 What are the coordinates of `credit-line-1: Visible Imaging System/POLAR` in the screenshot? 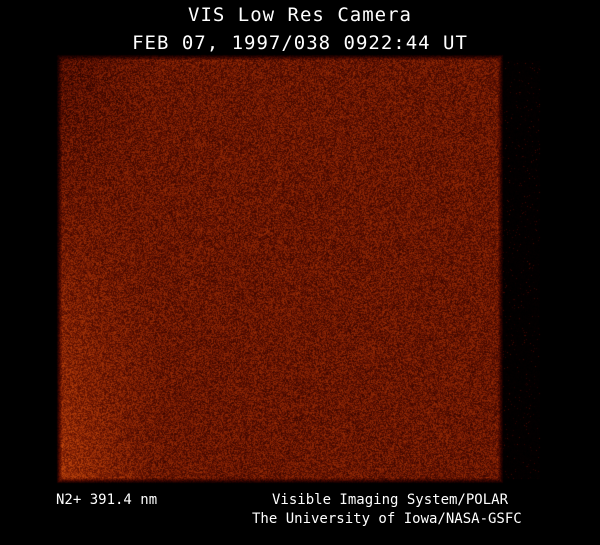 It's located at (390, 500).